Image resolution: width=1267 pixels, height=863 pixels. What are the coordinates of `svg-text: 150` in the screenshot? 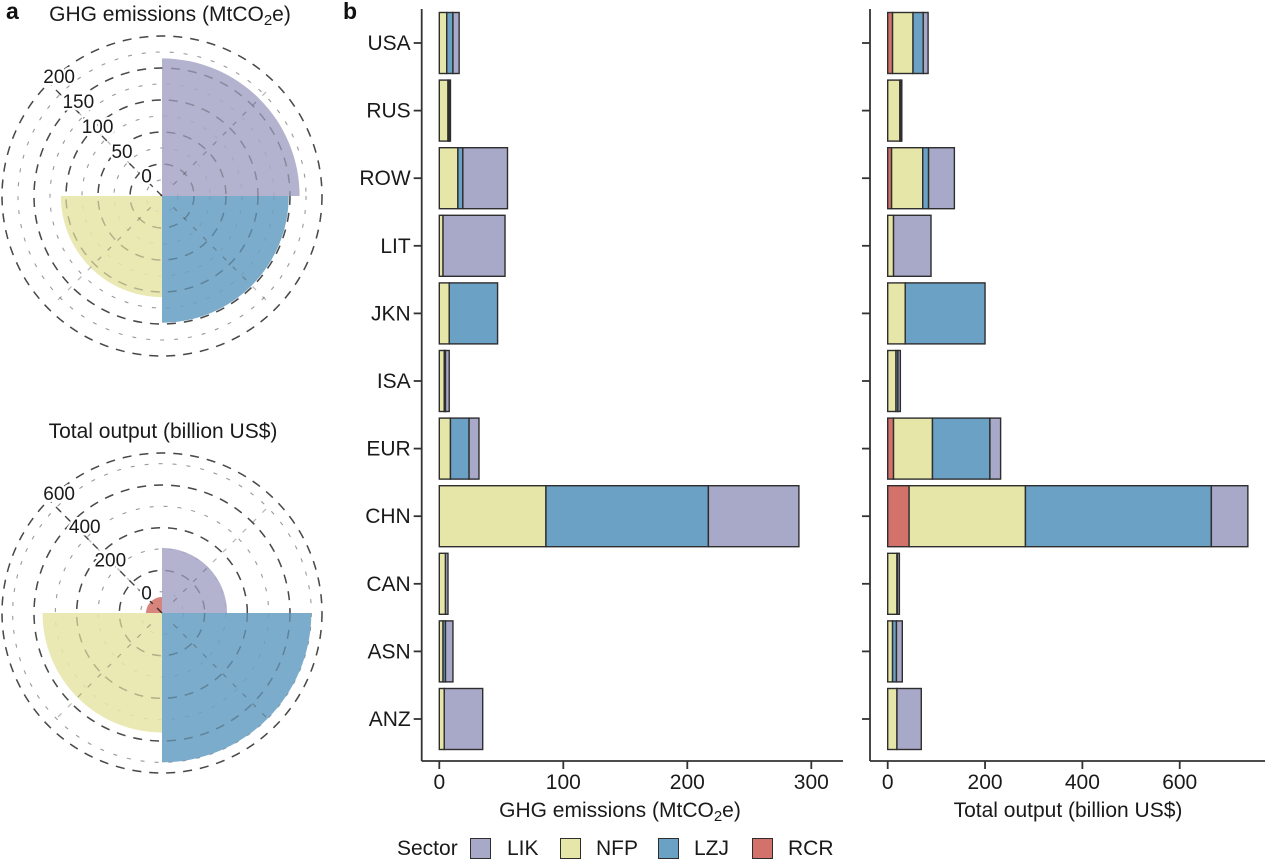 It's located at (78, 102).